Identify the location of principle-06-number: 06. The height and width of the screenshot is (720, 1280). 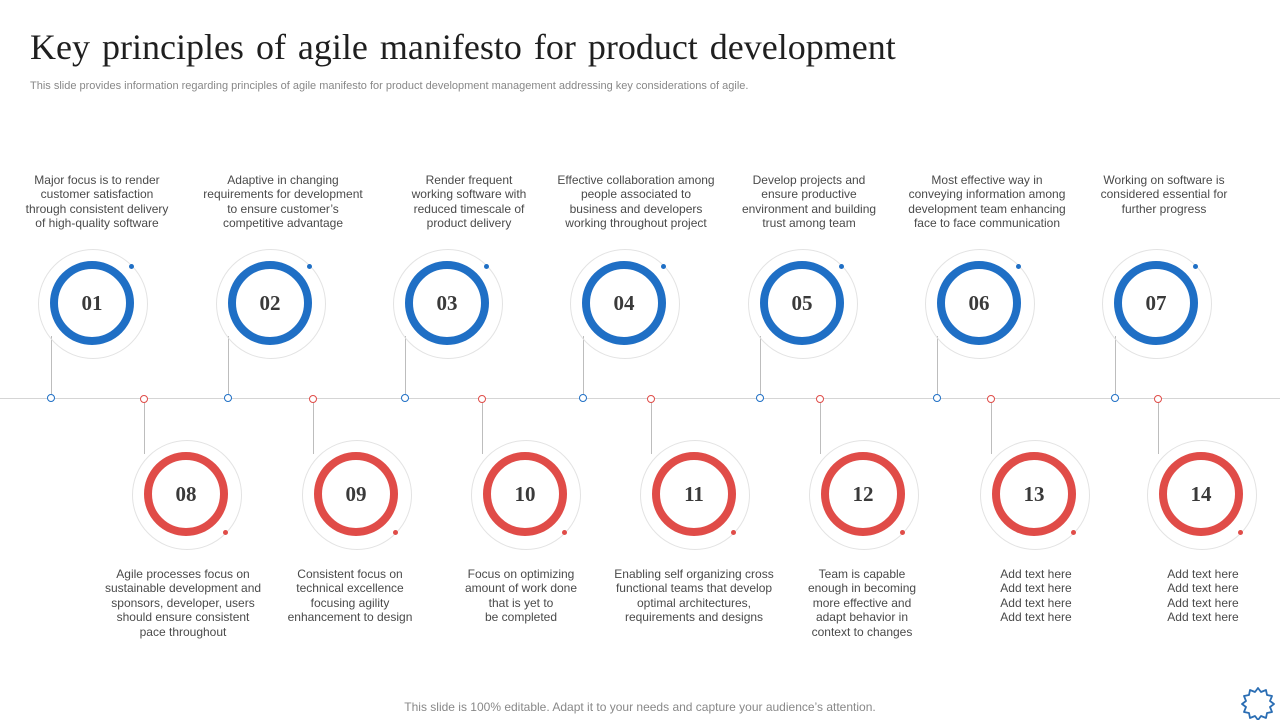
(979, 303).